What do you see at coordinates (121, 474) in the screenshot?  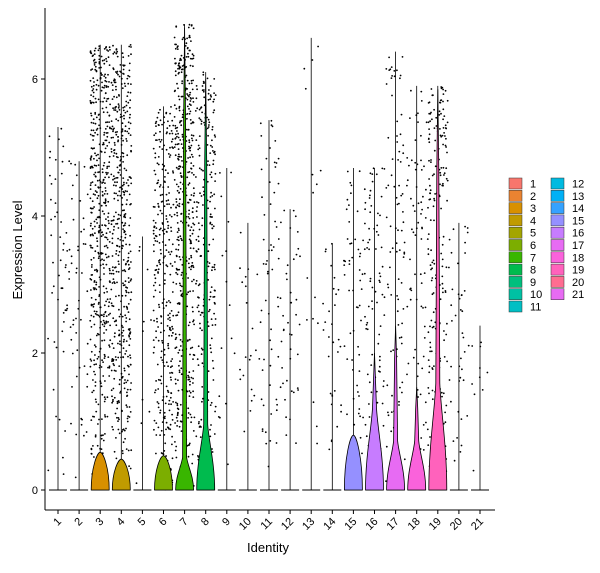 I see `violin-body` at bounding box center [121, 474].